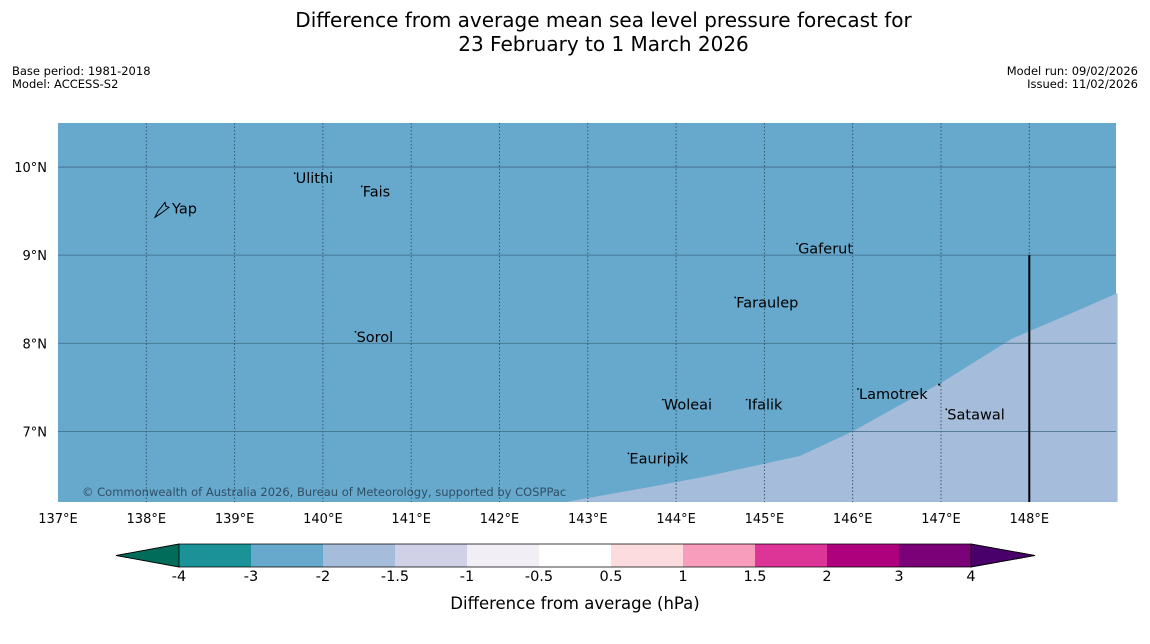 This screenshot has width=1150, height=644. What do you see at coordinates (611, 577) in the screenshot?
I see `colorbar-tick-label: 0.5` at bounding box center [611, 577].